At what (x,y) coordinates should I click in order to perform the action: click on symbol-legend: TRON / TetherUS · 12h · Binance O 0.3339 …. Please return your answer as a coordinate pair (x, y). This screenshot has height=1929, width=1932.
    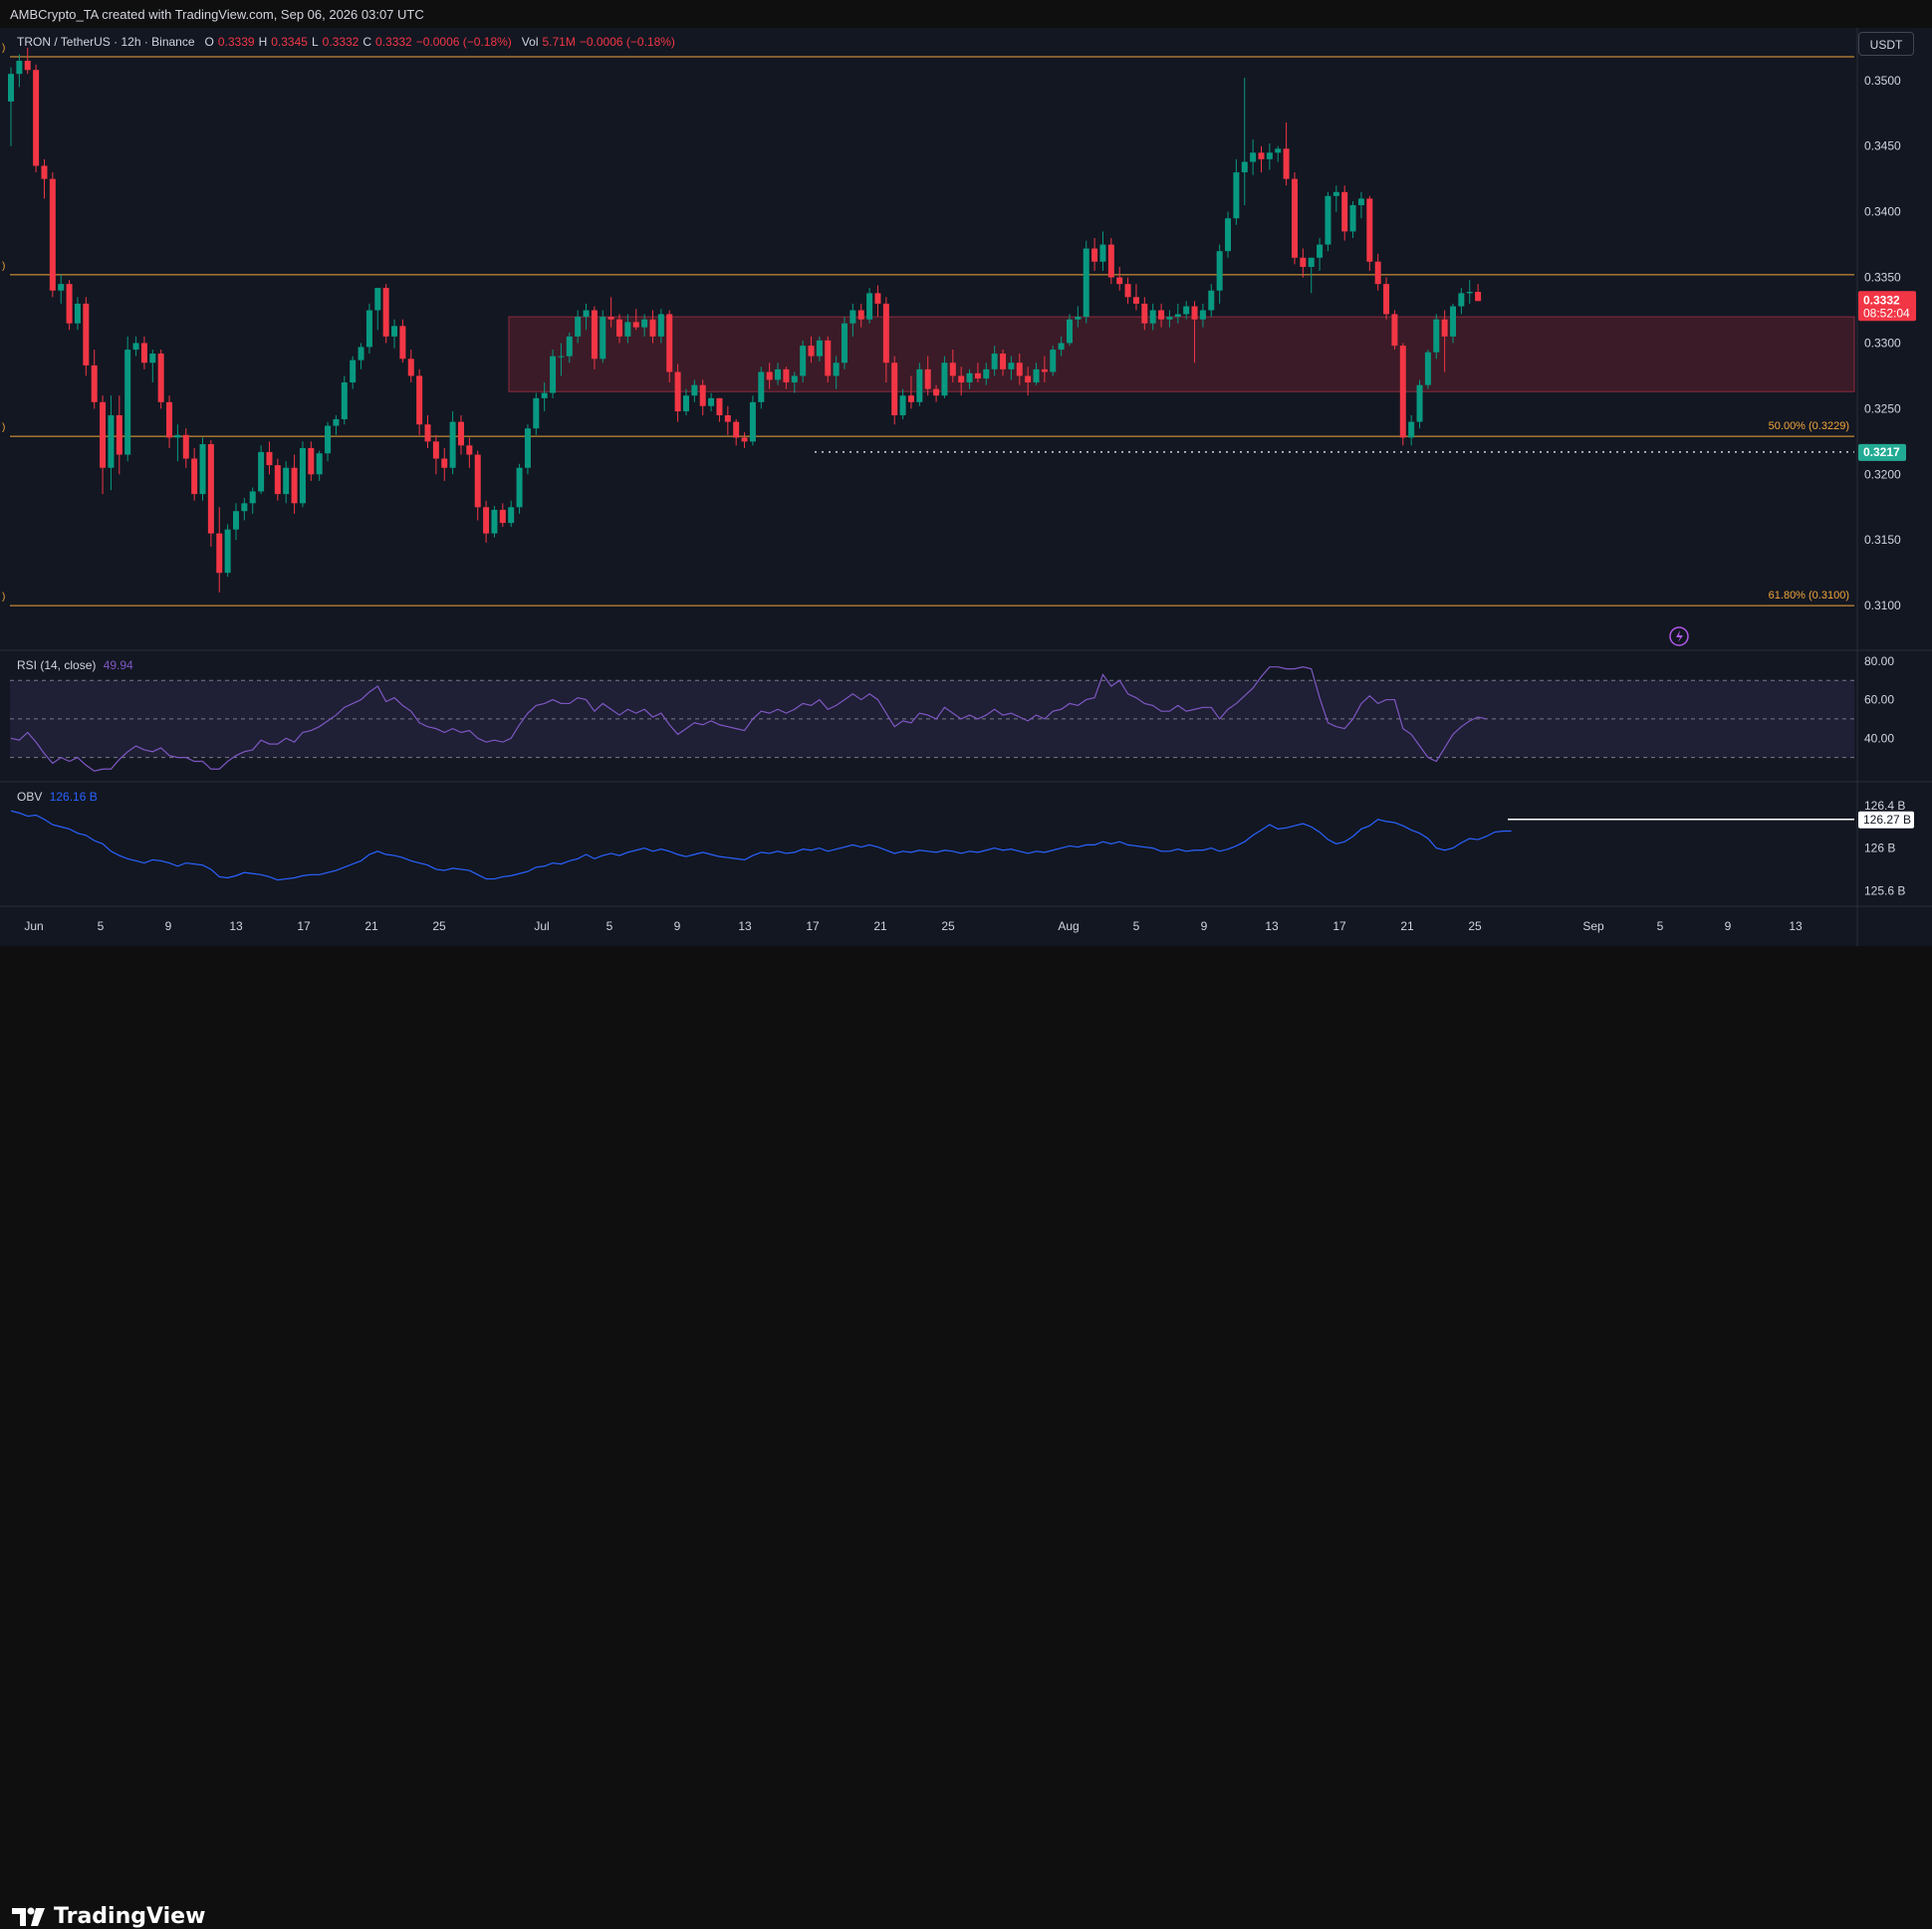
    Looking at the image, I should click on (346, 42).